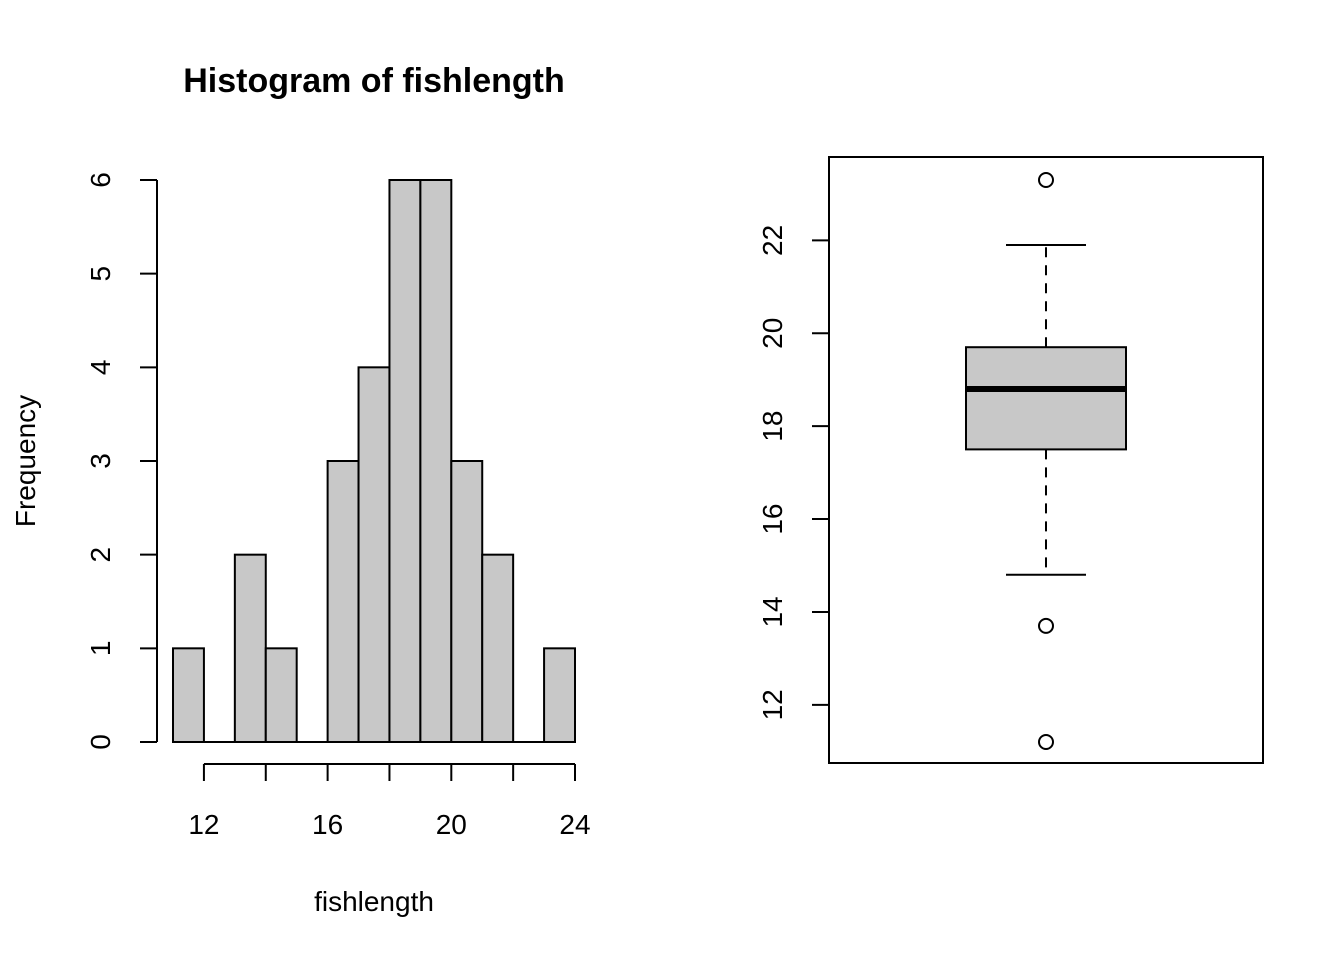 This screenshot has height=960, width=1344. What do you see at coordinates (574, 824) in the screenshot?
I see `histogram-x-tick-label: 24` at bounding box center [574, 824].